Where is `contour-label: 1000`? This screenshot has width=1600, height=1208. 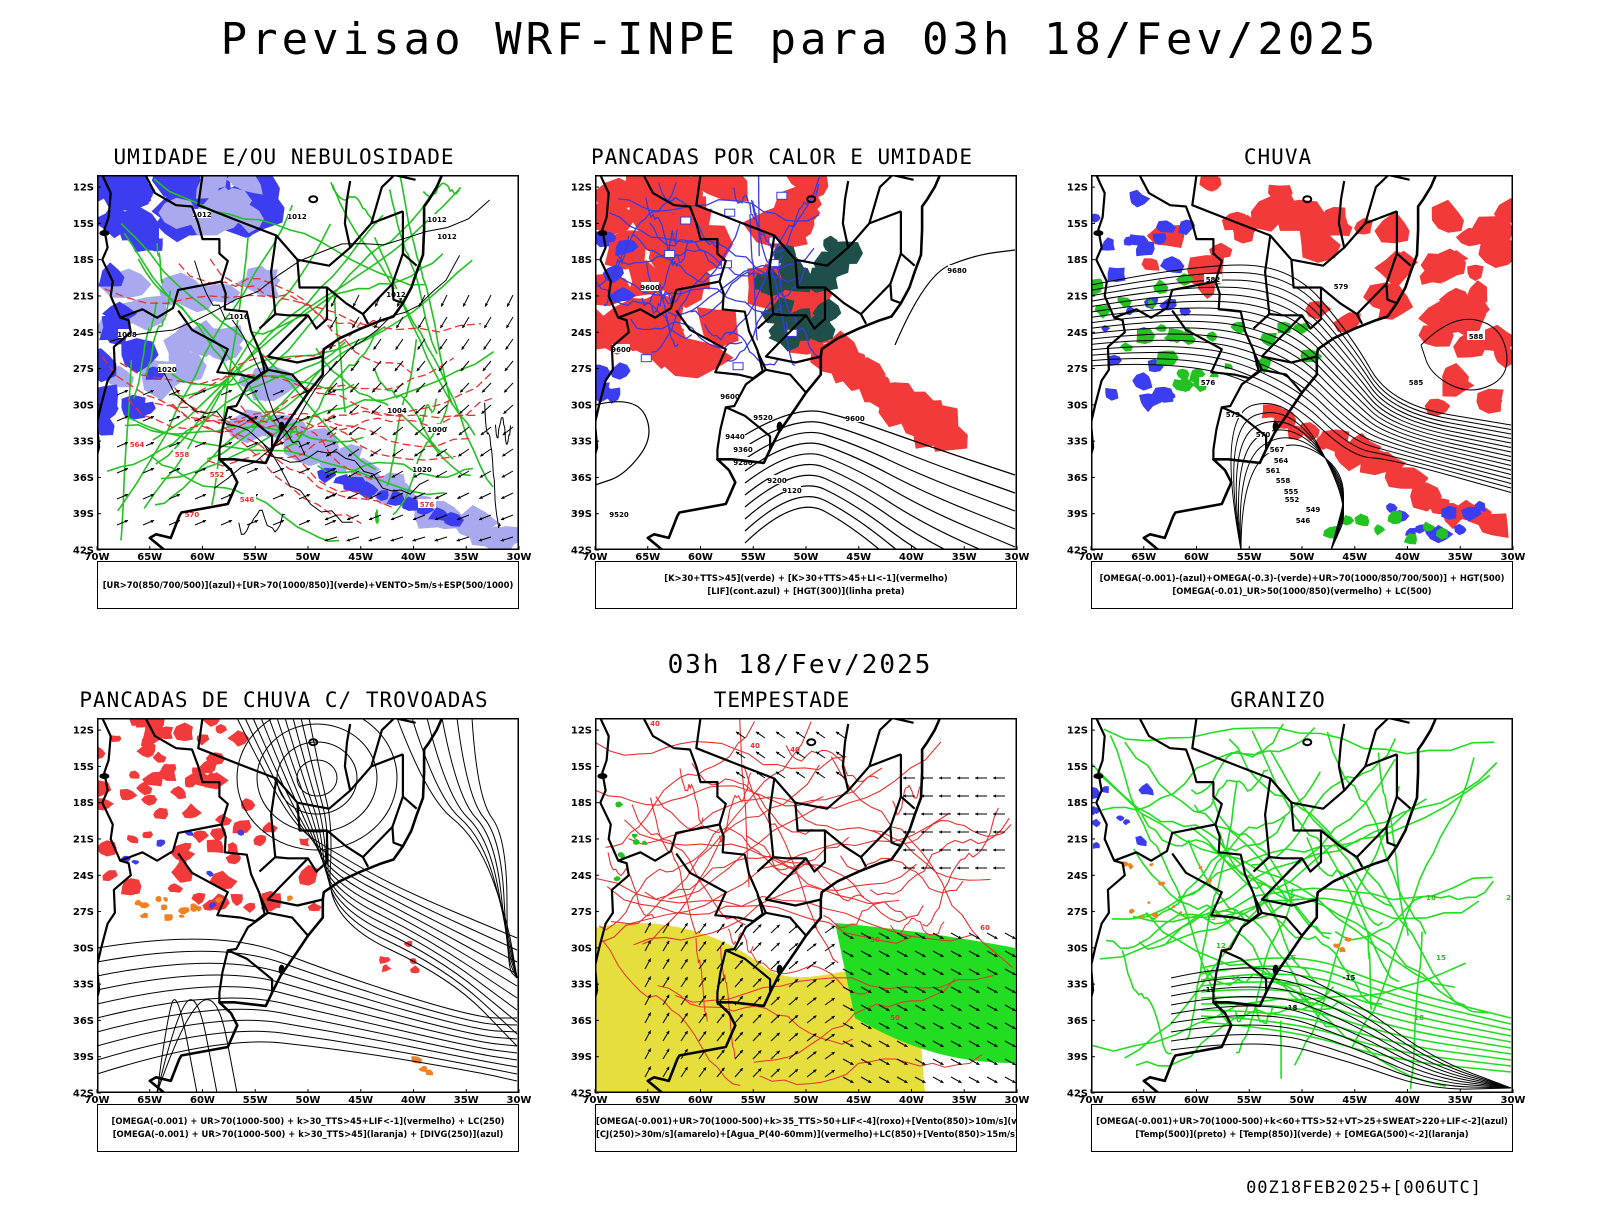 contour-label: 1000 is located at coordinates (437, 430).